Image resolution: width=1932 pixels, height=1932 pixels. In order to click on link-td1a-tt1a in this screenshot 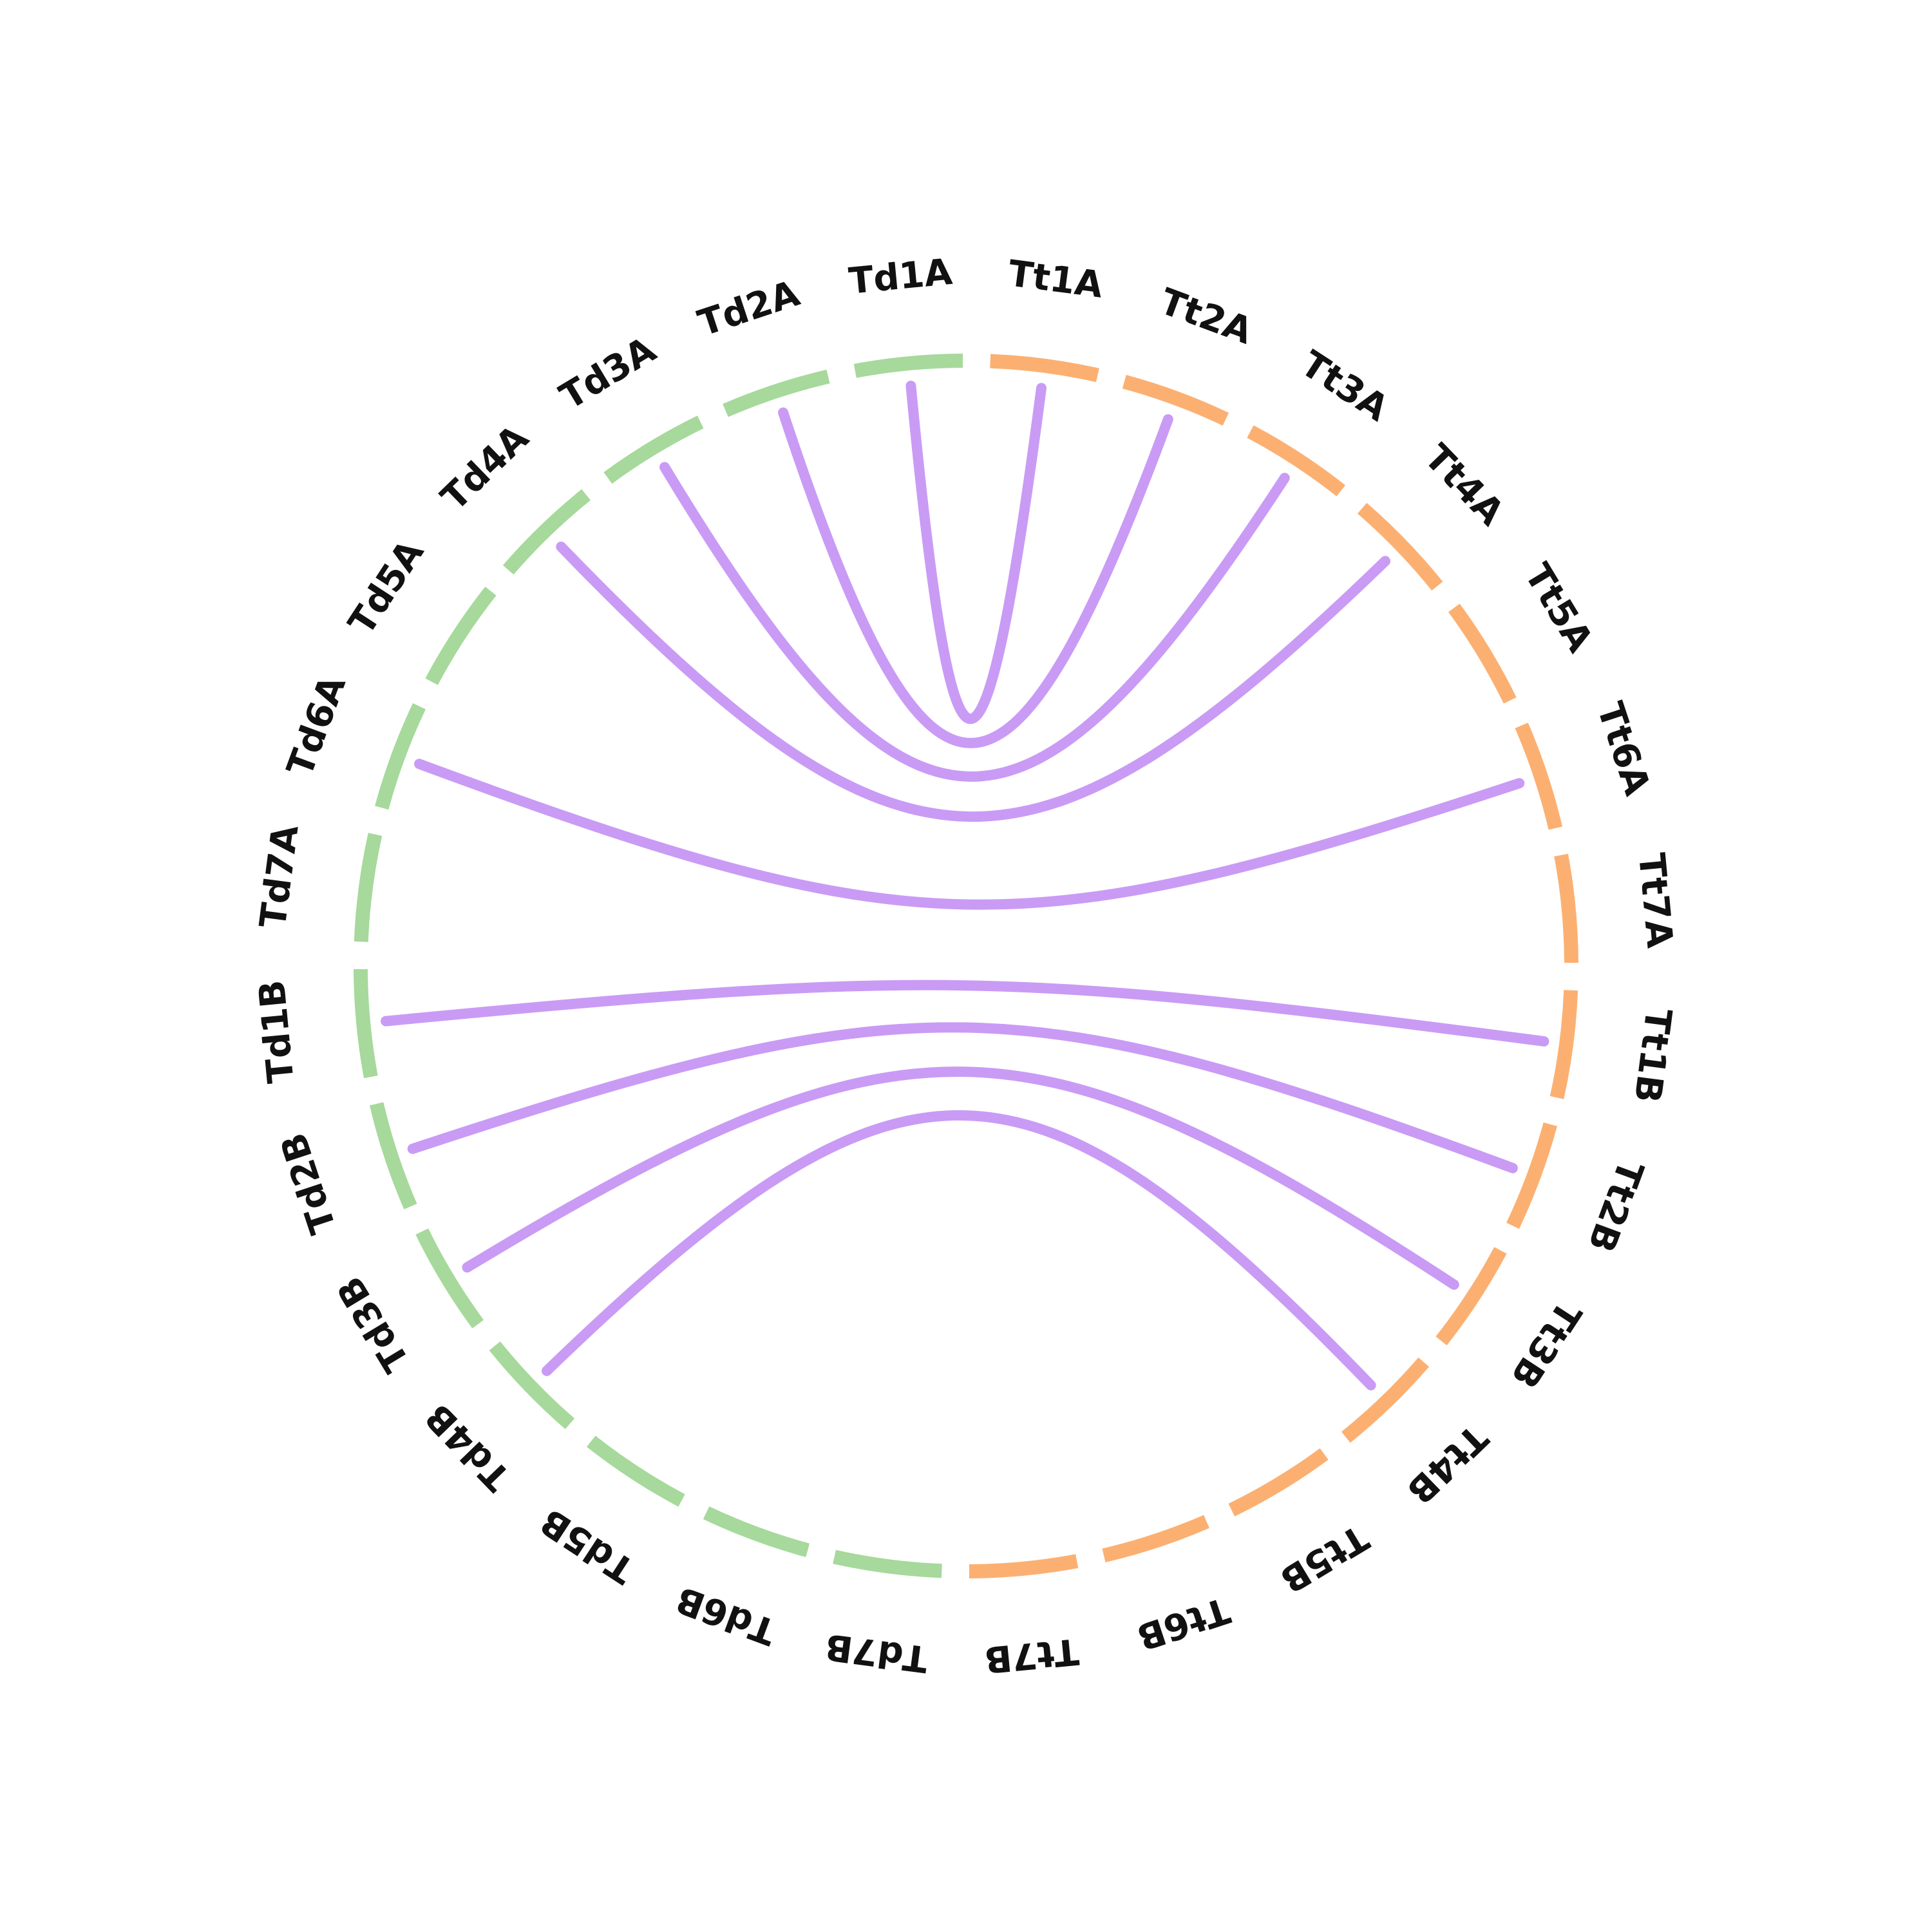, I will do `click(975, 553)`.